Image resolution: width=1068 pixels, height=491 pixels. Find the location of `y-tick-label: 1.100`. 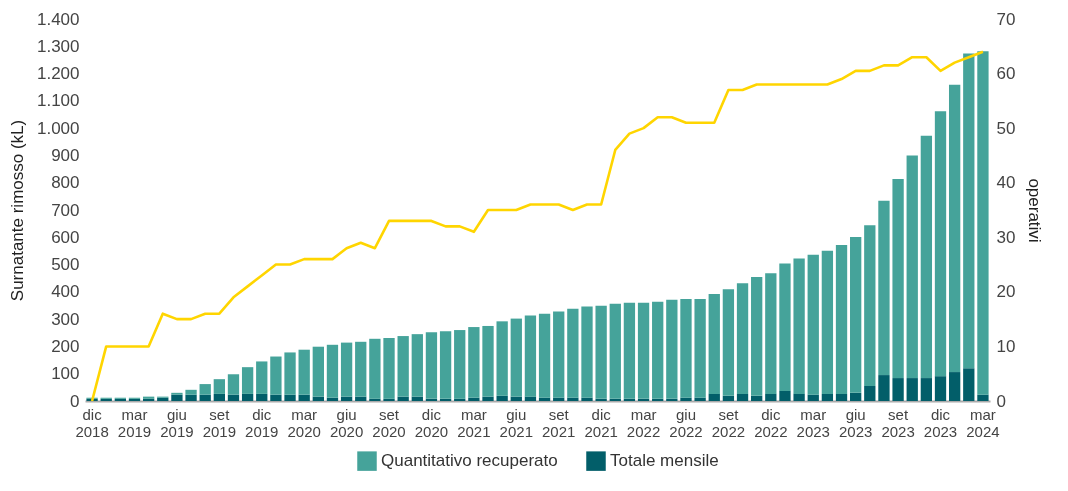

y-tick-label: 1.100 is located at coordinates (58, 101).